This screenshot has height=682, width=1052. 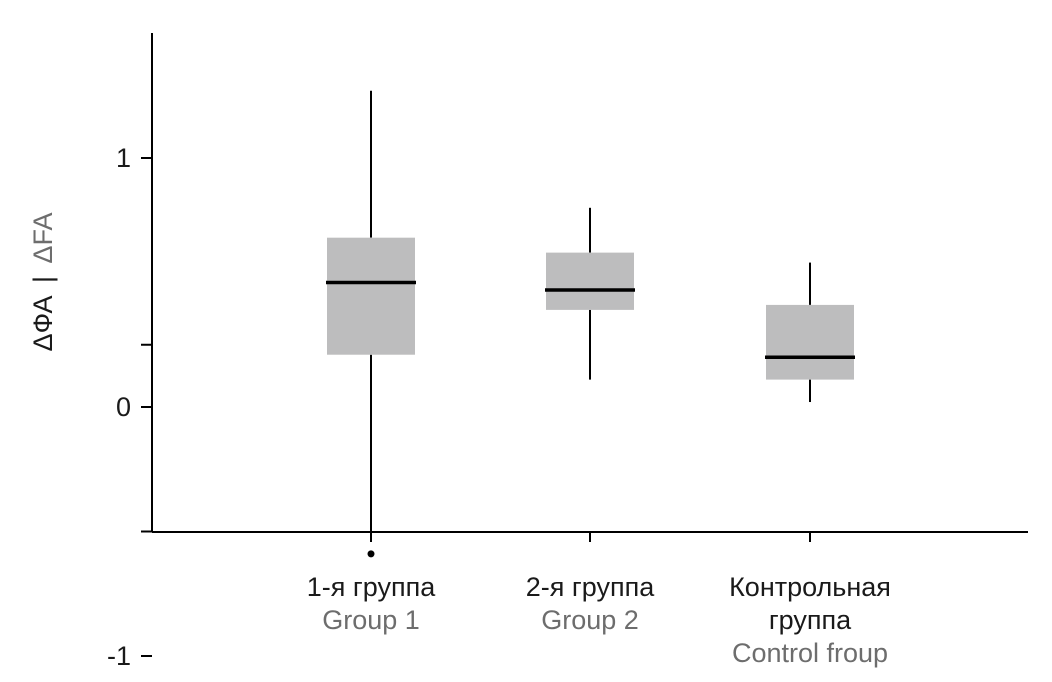 I want to click on y-axis-label: ΔФА | ΔFA, so click(x=43, y=282).